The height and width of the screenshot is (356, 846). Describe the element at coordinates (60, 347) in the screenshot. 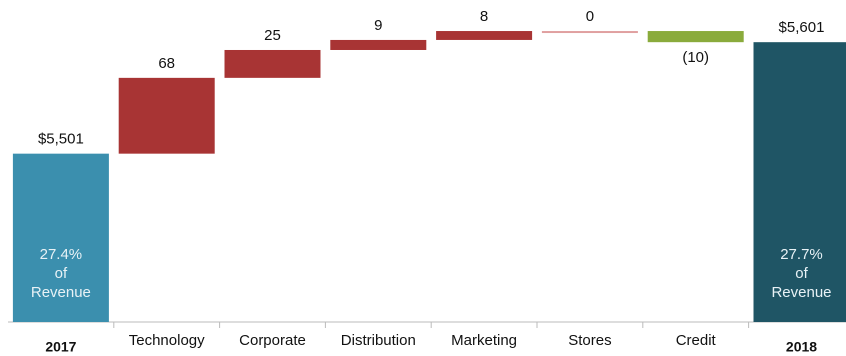

I see `x-tick-label: 2017` at that location.